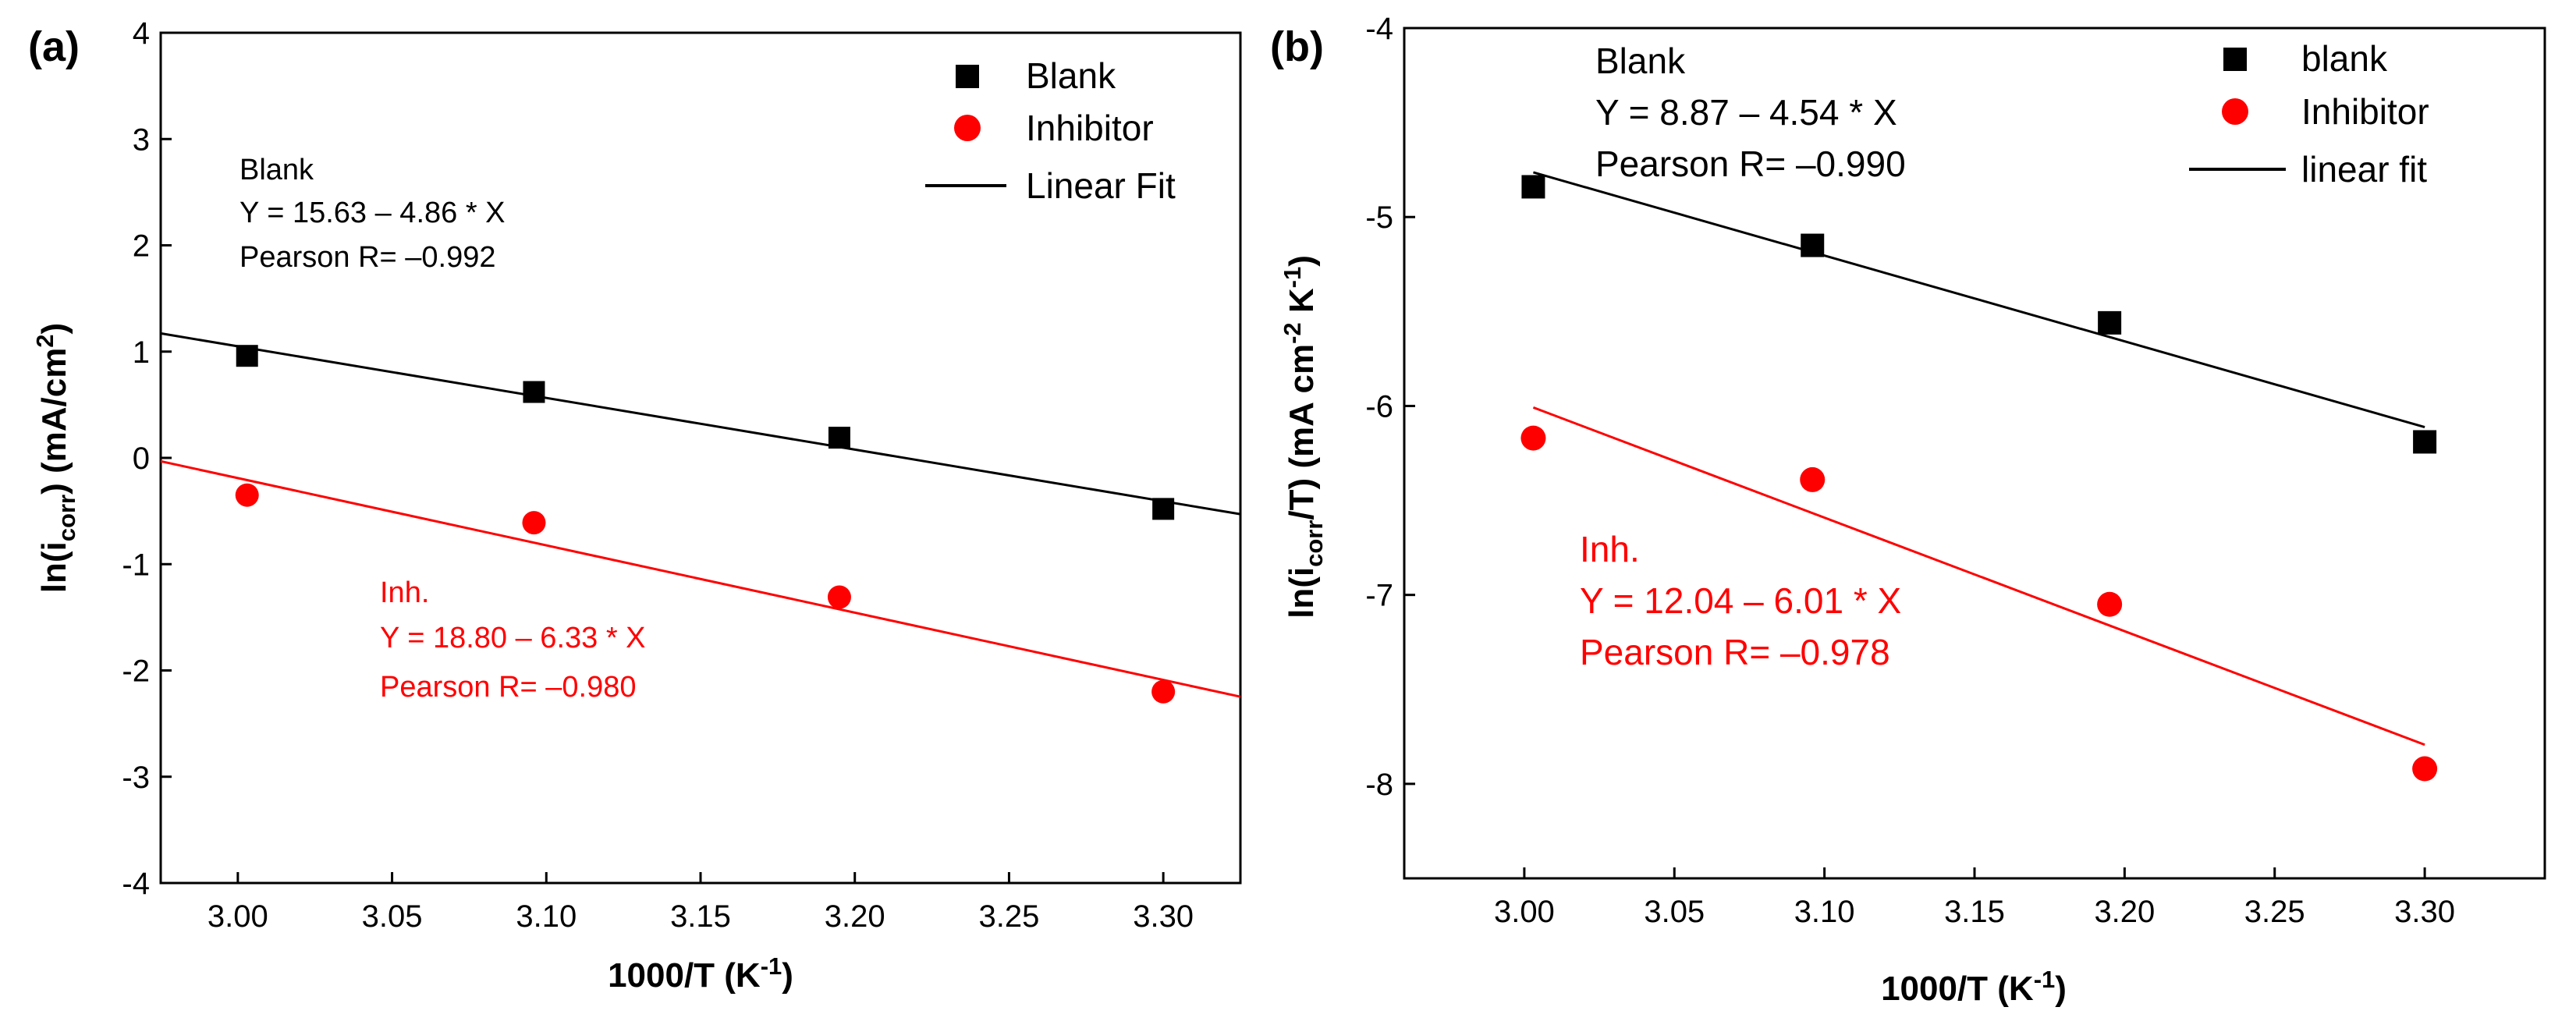  Describe the element at coordinates (508, 687) in the screenshot. I see `panel-a-inhibitor-annotation-pearson: Pearson R= –0.980` at that location.